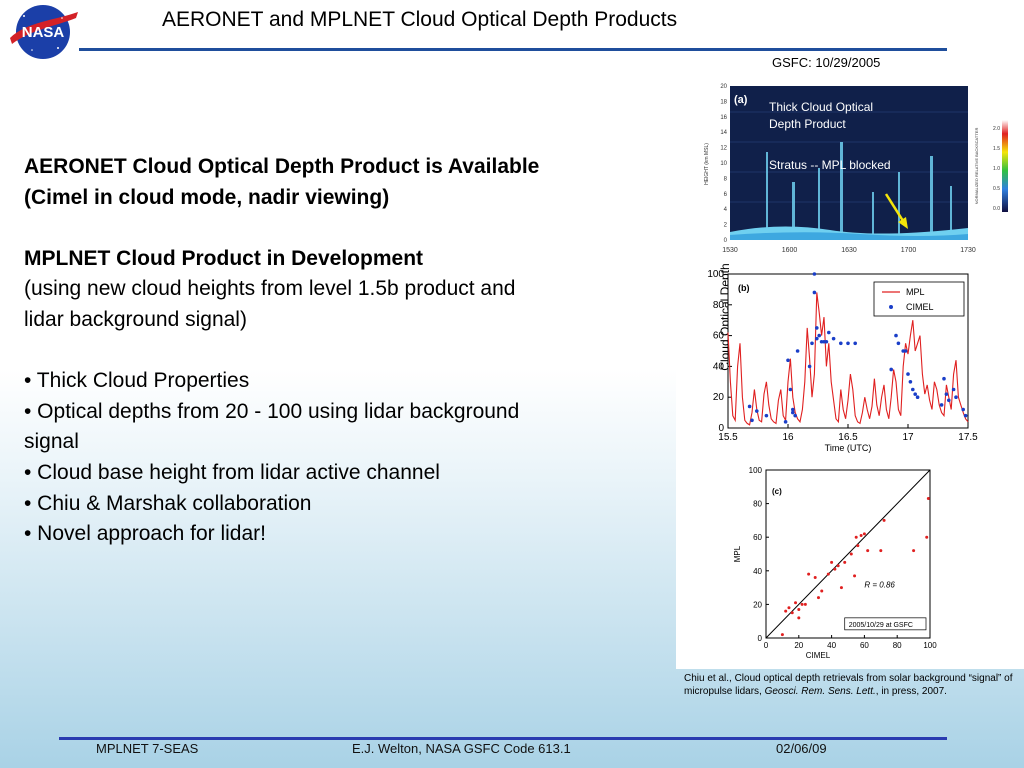 The width and height of the screenshot is (1024, 768). I want to click on xtick-label: 0, so click(766, 645).